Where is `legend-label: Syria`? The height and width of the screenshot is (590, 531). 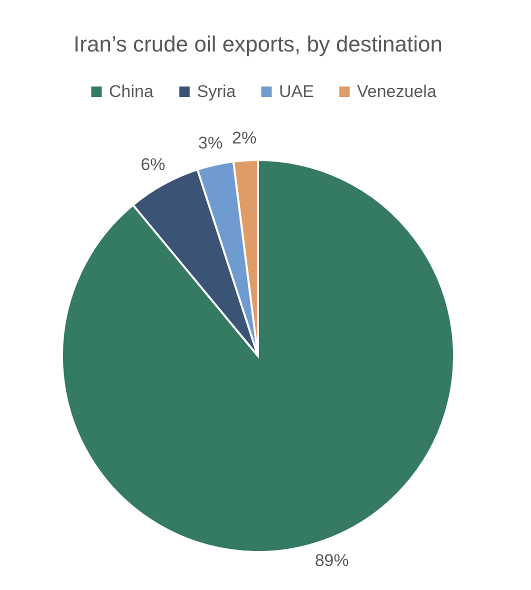 legend-label: Syria is located at coordinates (216, 91).